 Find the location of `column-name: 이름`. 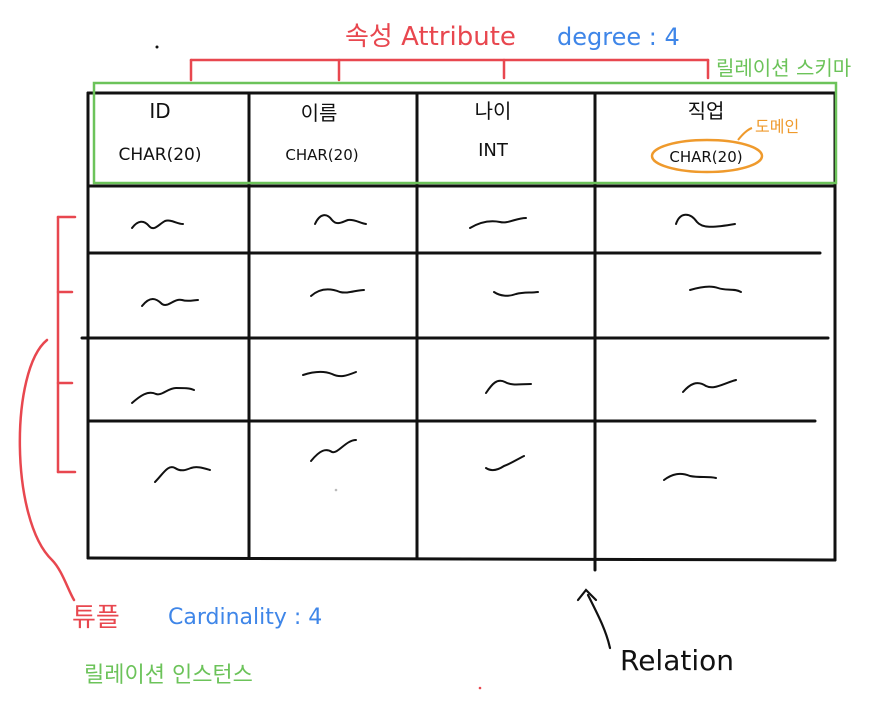

column-name: 이름 is located at coordinates (319, 113).